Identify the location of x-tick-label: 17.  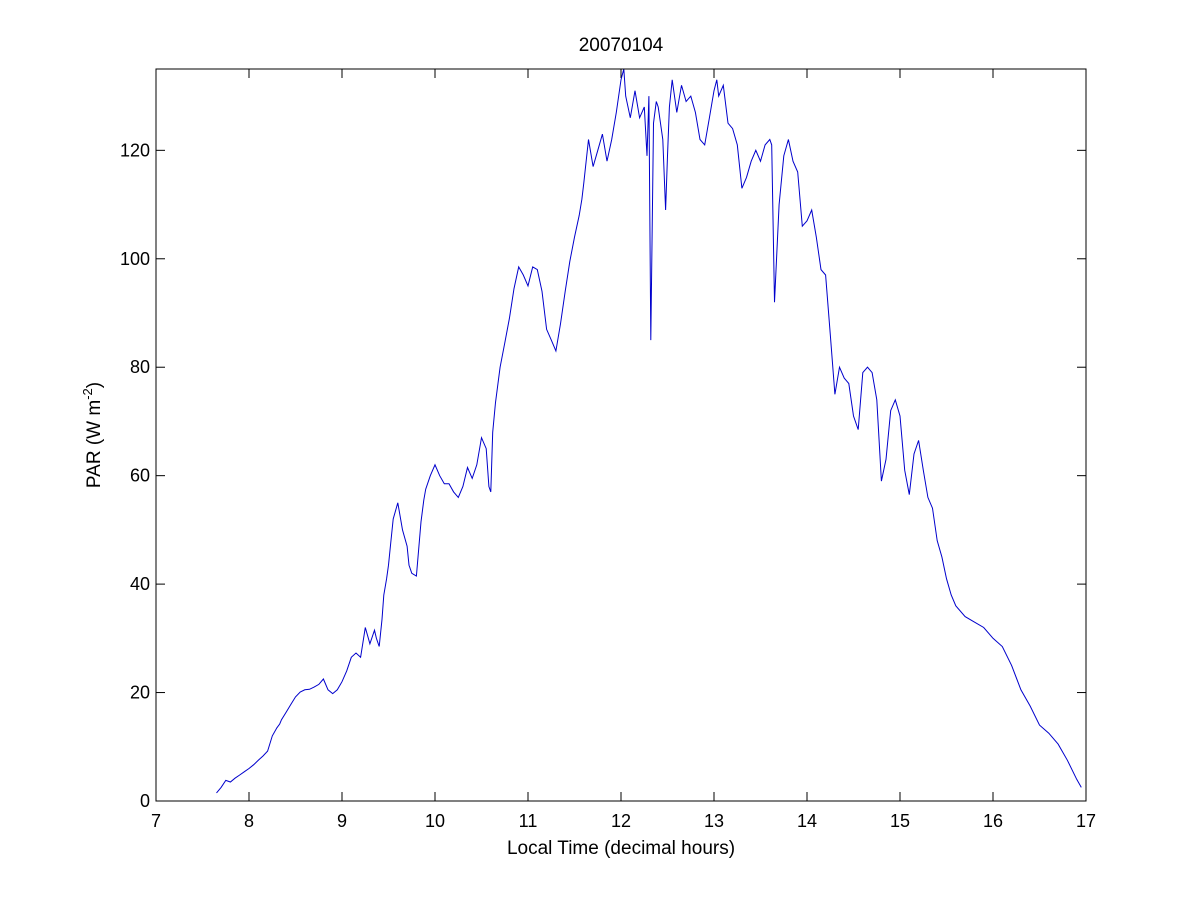
(1086, 821).